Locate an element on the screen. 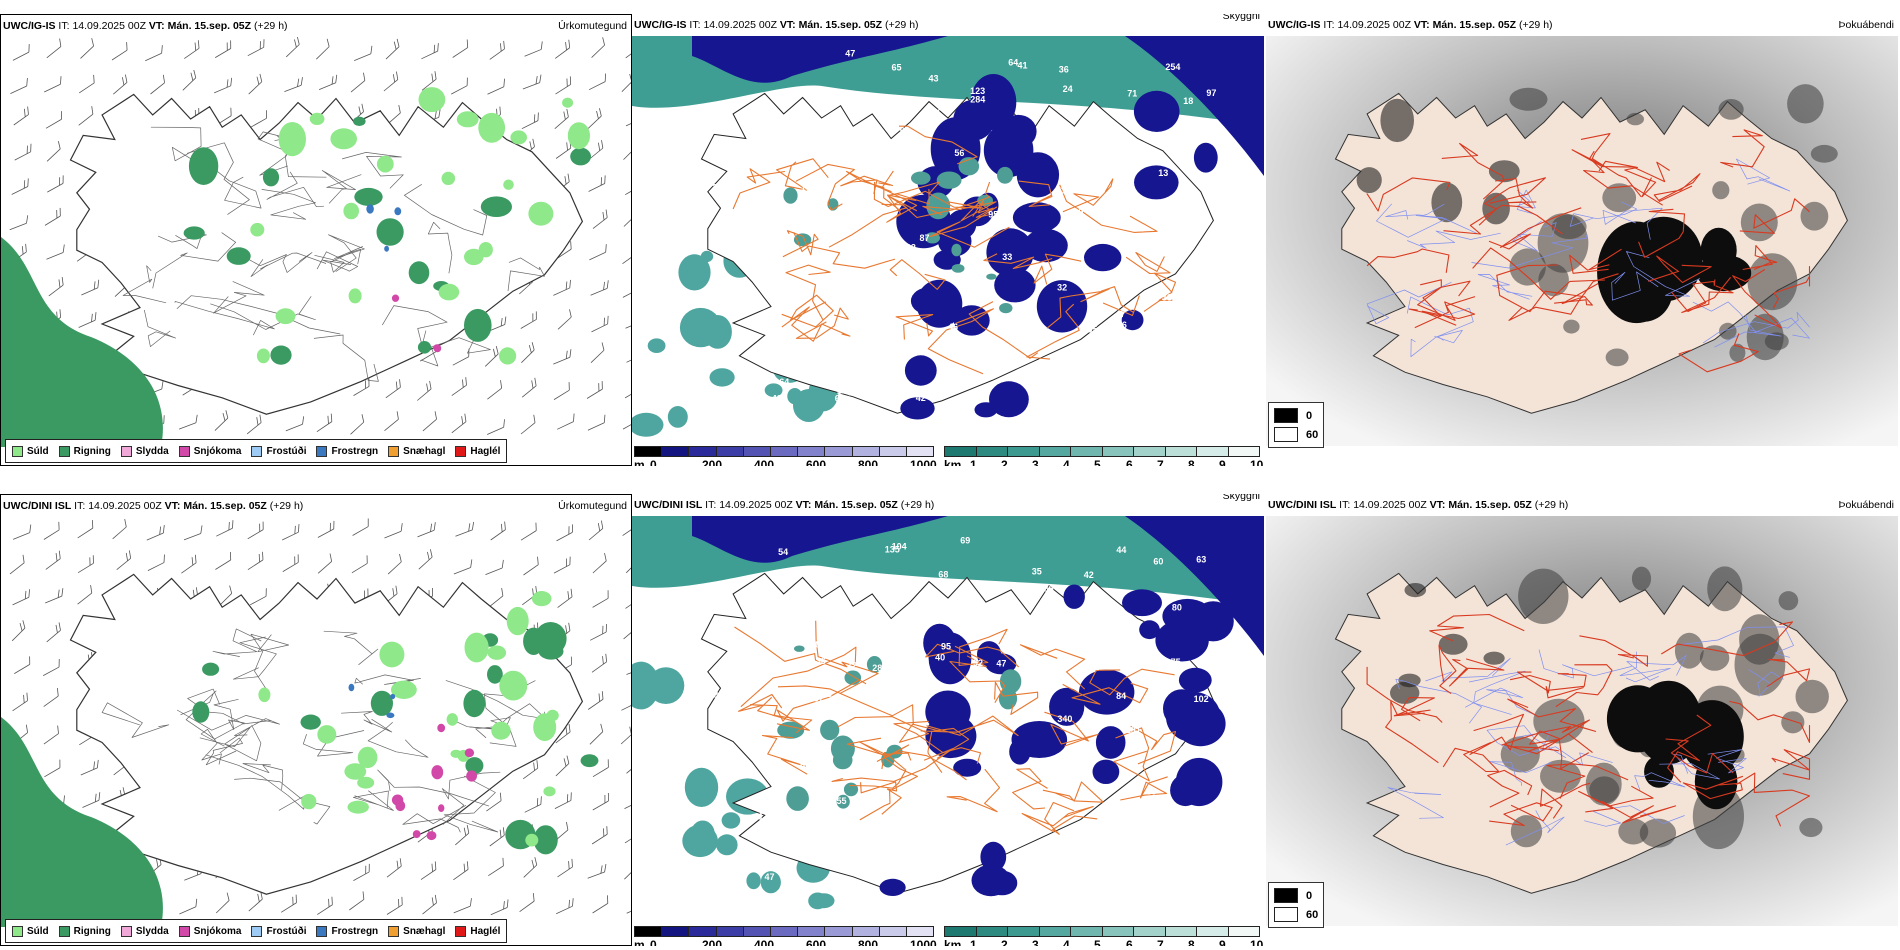 Image resolution: width=1900 pixels, height=950 pixels. colorbar-tick-label: 7 is located at coordinates (1160, 942).